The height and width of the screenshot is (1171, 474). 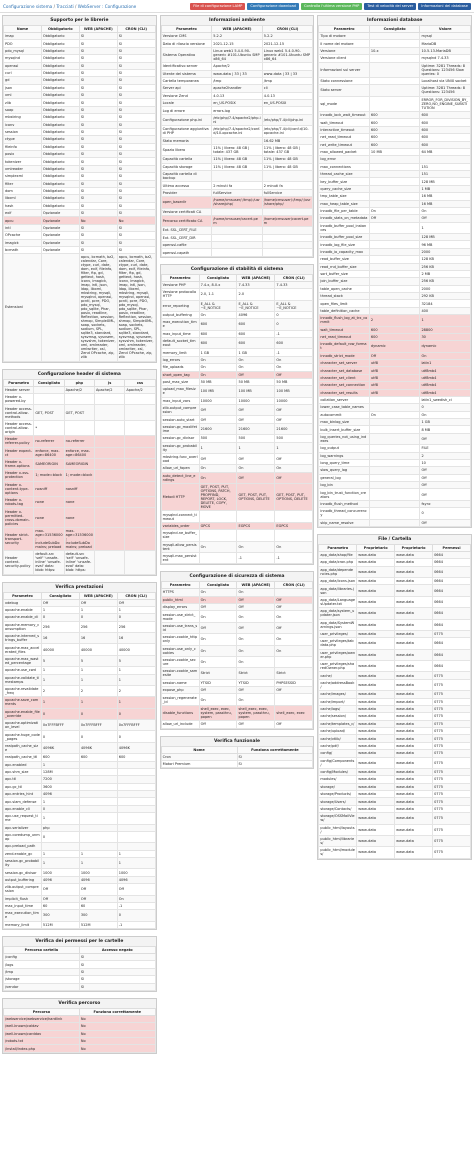 What do you see at coordinates (218, 6) in the screenshot?
I see `button: File di configurazione LAMP` at bounding box center [218, 6].